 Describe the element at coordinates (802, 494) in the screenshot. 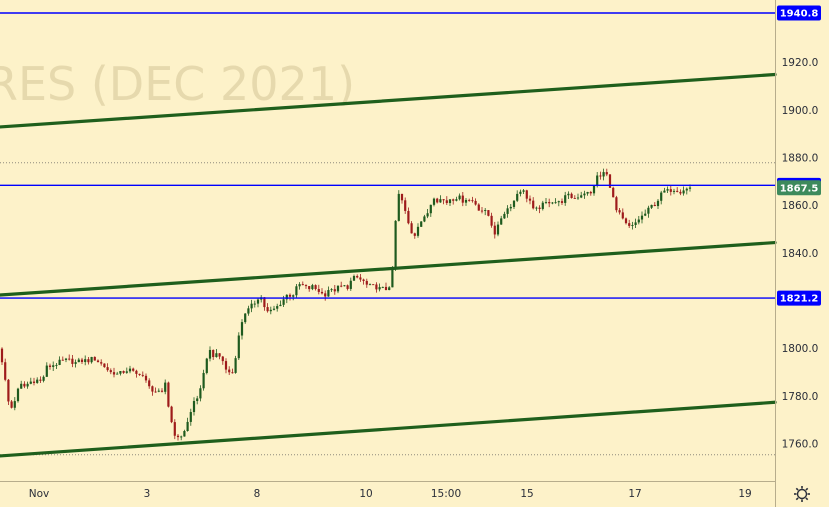

I see `settings-gear-icon` at that location.